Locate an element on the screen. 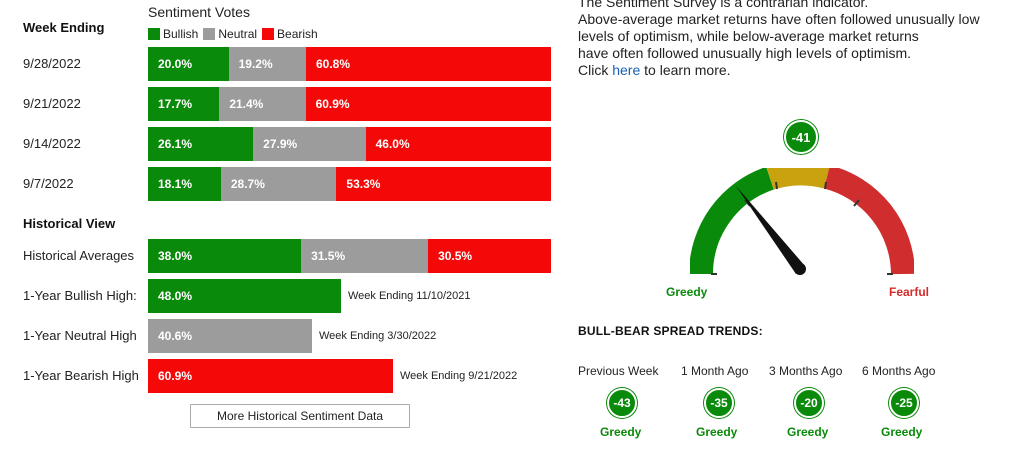 This screenshot has height=467, width=1024. bearish-segment: 53.3% is located at coordinates (443, 184).